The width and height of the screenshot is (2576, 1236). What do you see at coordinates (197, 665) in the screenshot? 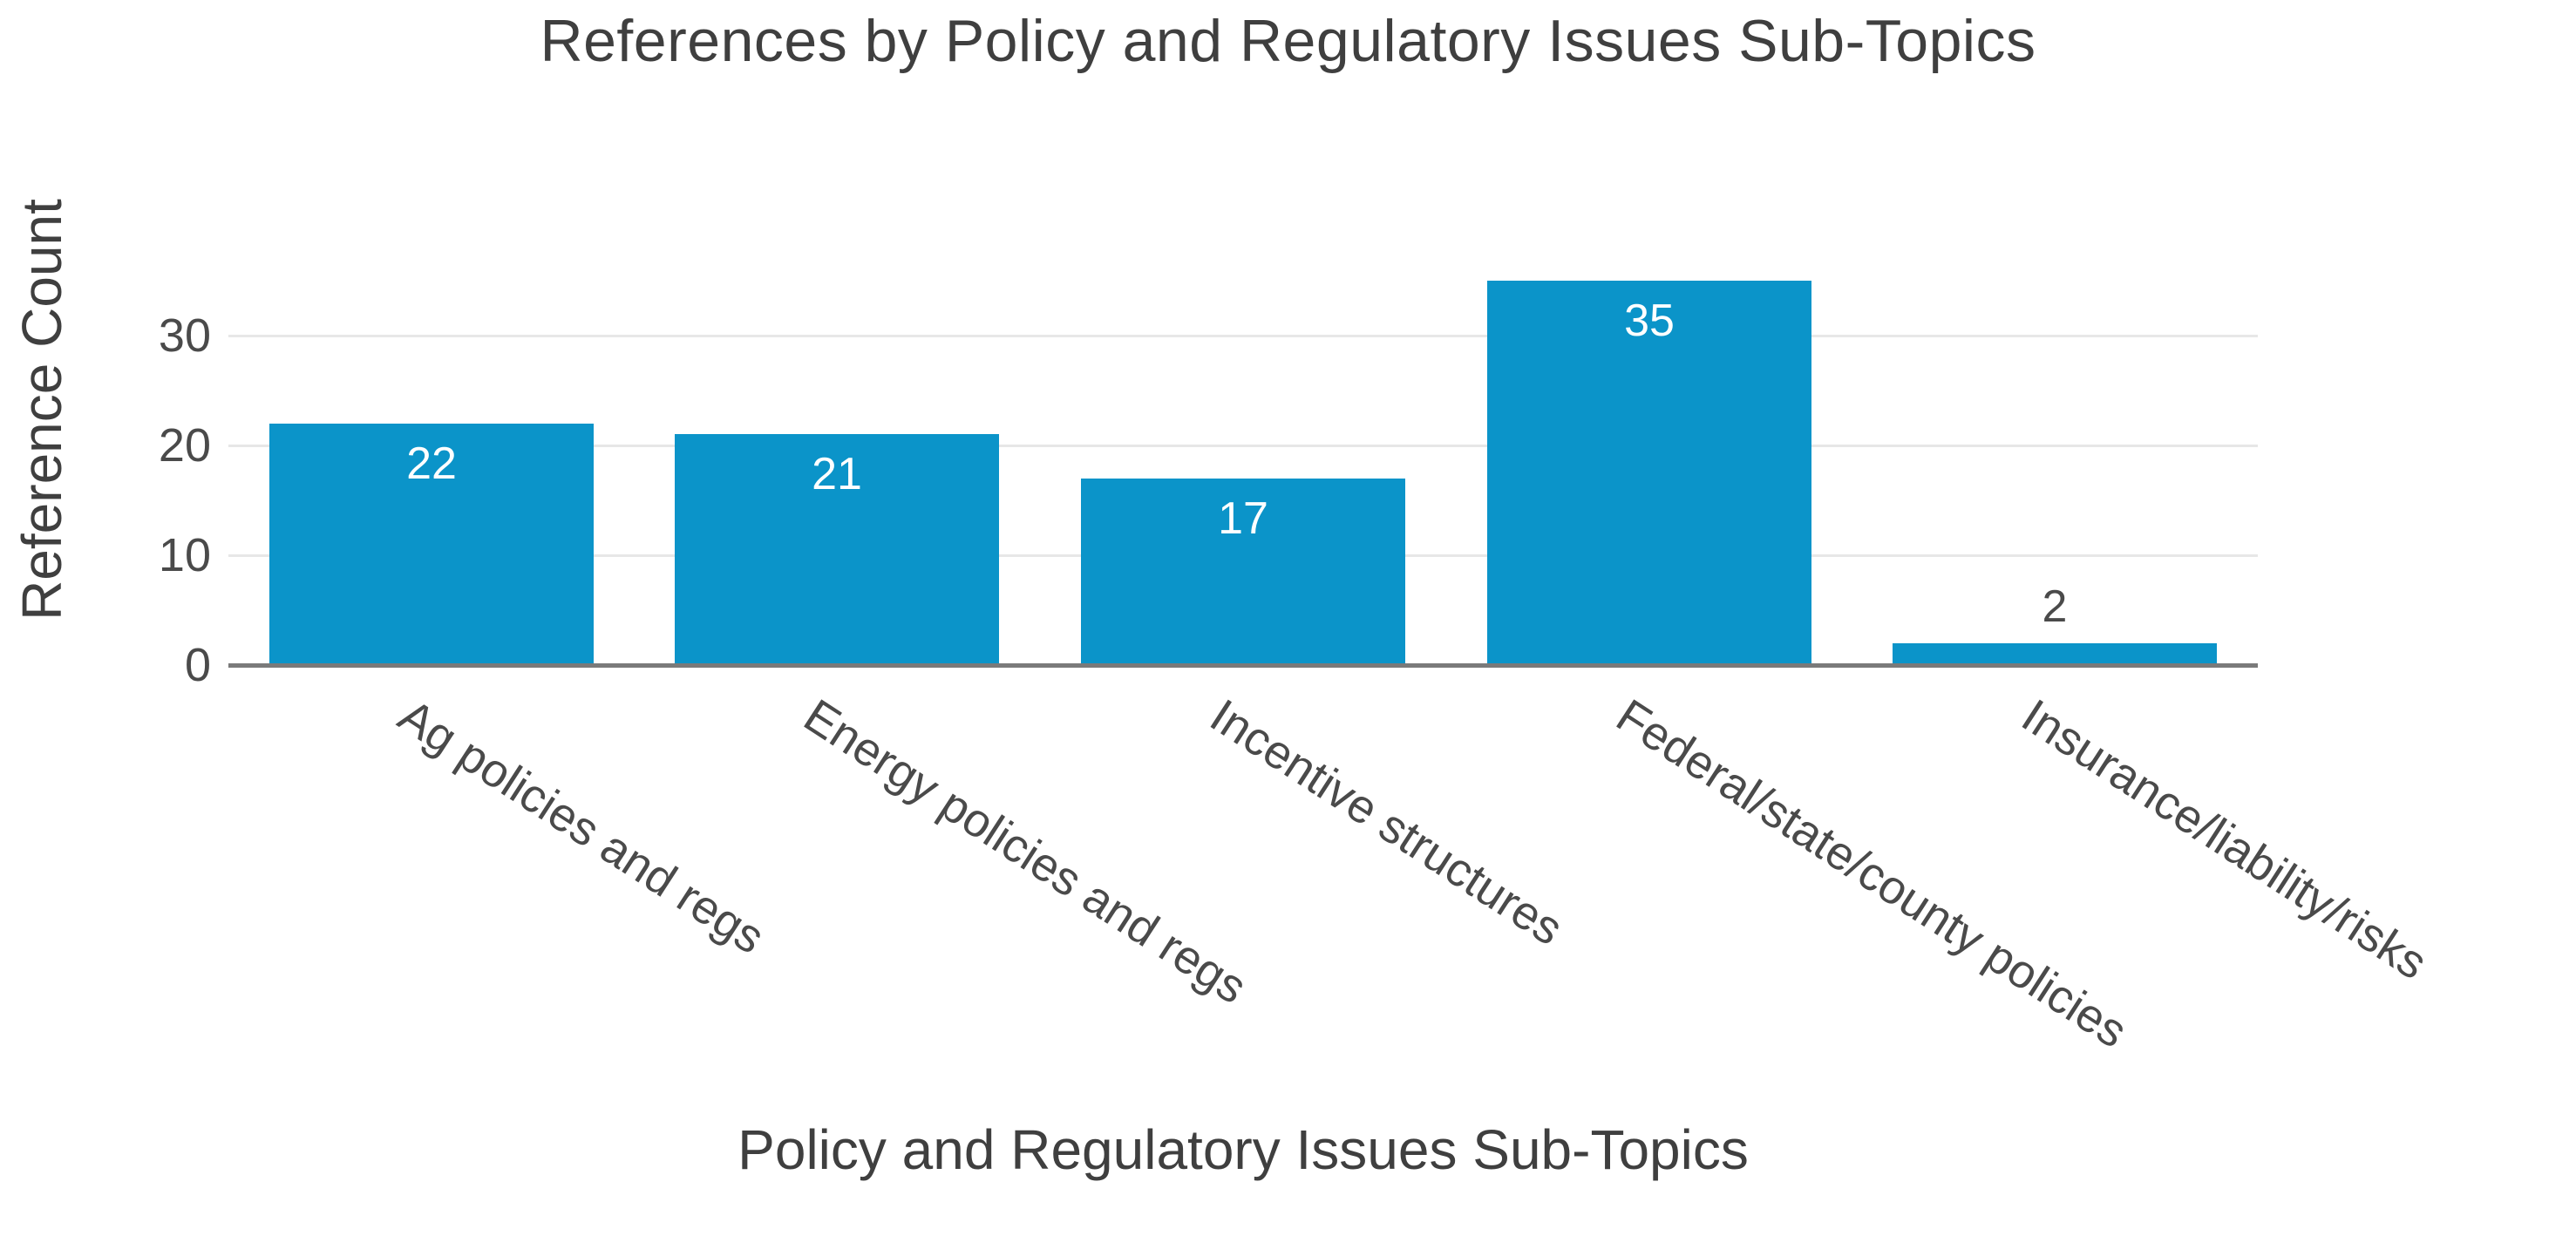
I see `y-tick-label: 0` at bounding box center [197, 665].